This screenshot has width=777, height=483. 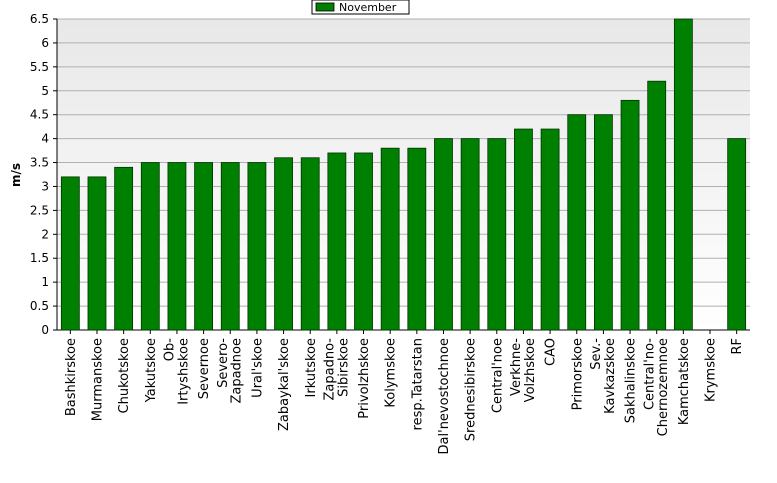 What do you see at coordinates (684, 381) in the screenshot?
I see `x-tick-label: Kamchatskoe` at bounding box center [684, 381].